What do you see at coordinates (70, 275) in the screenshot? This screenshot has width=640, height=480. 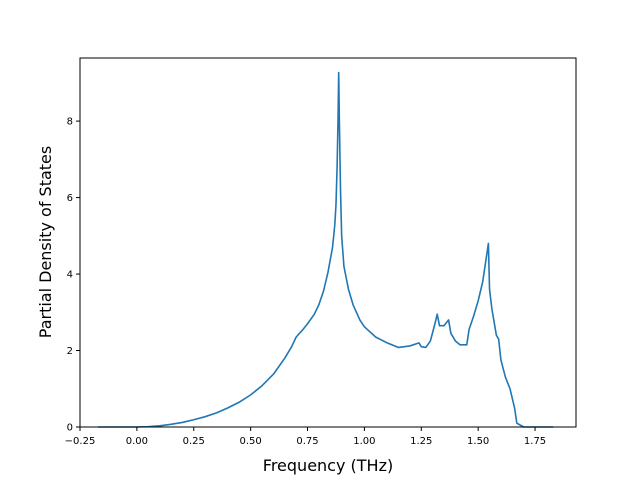 I see `y-tick-label: 4` at bounding box center [70, 275].